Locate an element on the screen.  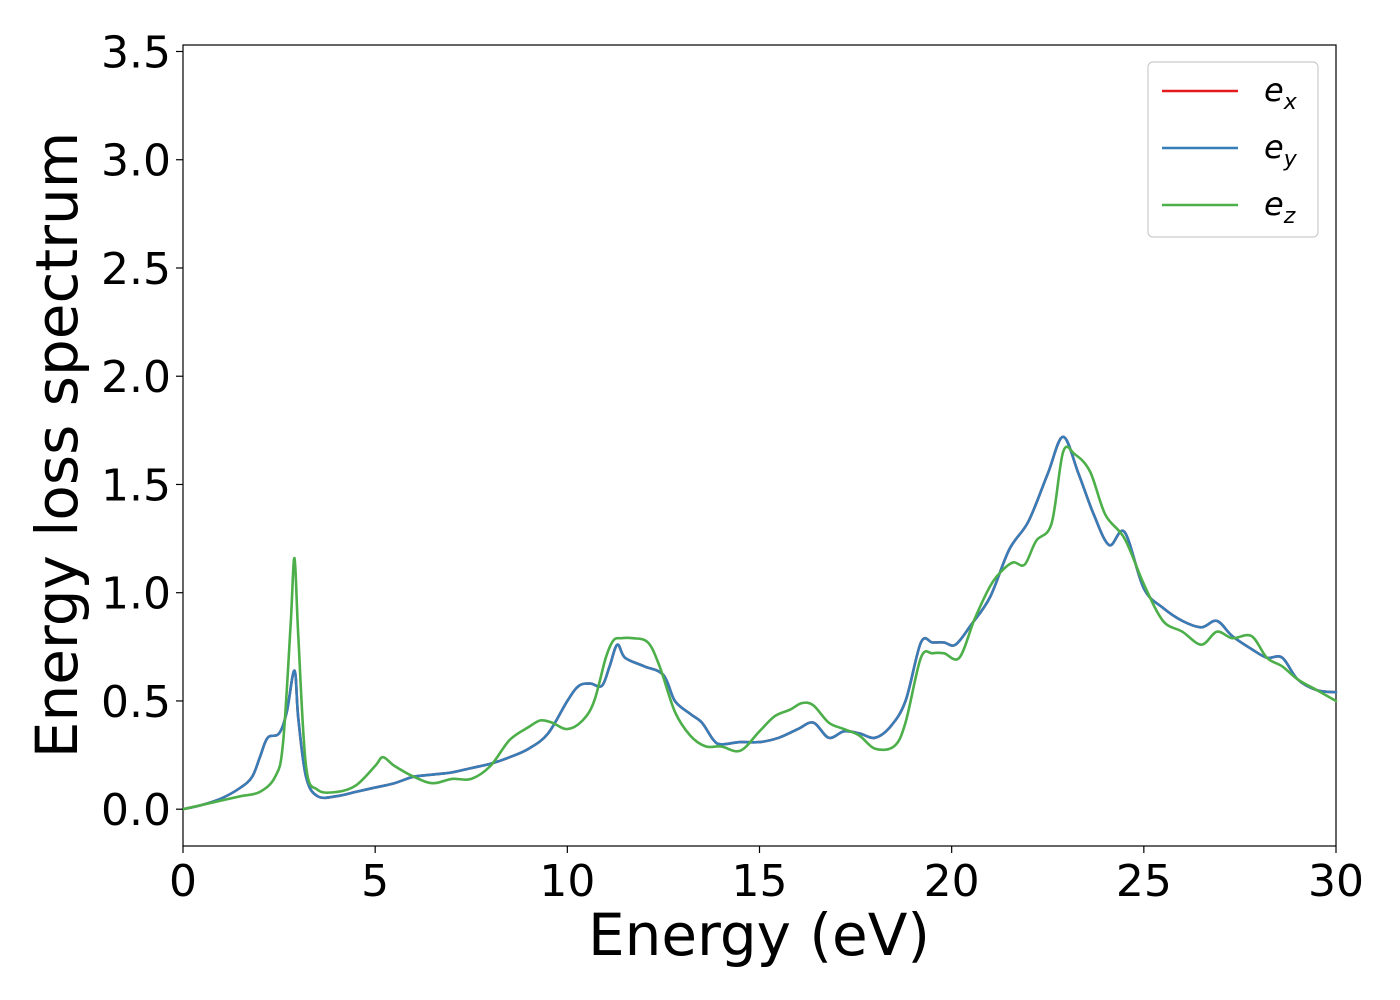
y-tick-label: 2.0 is located at coordinates (136, 377).